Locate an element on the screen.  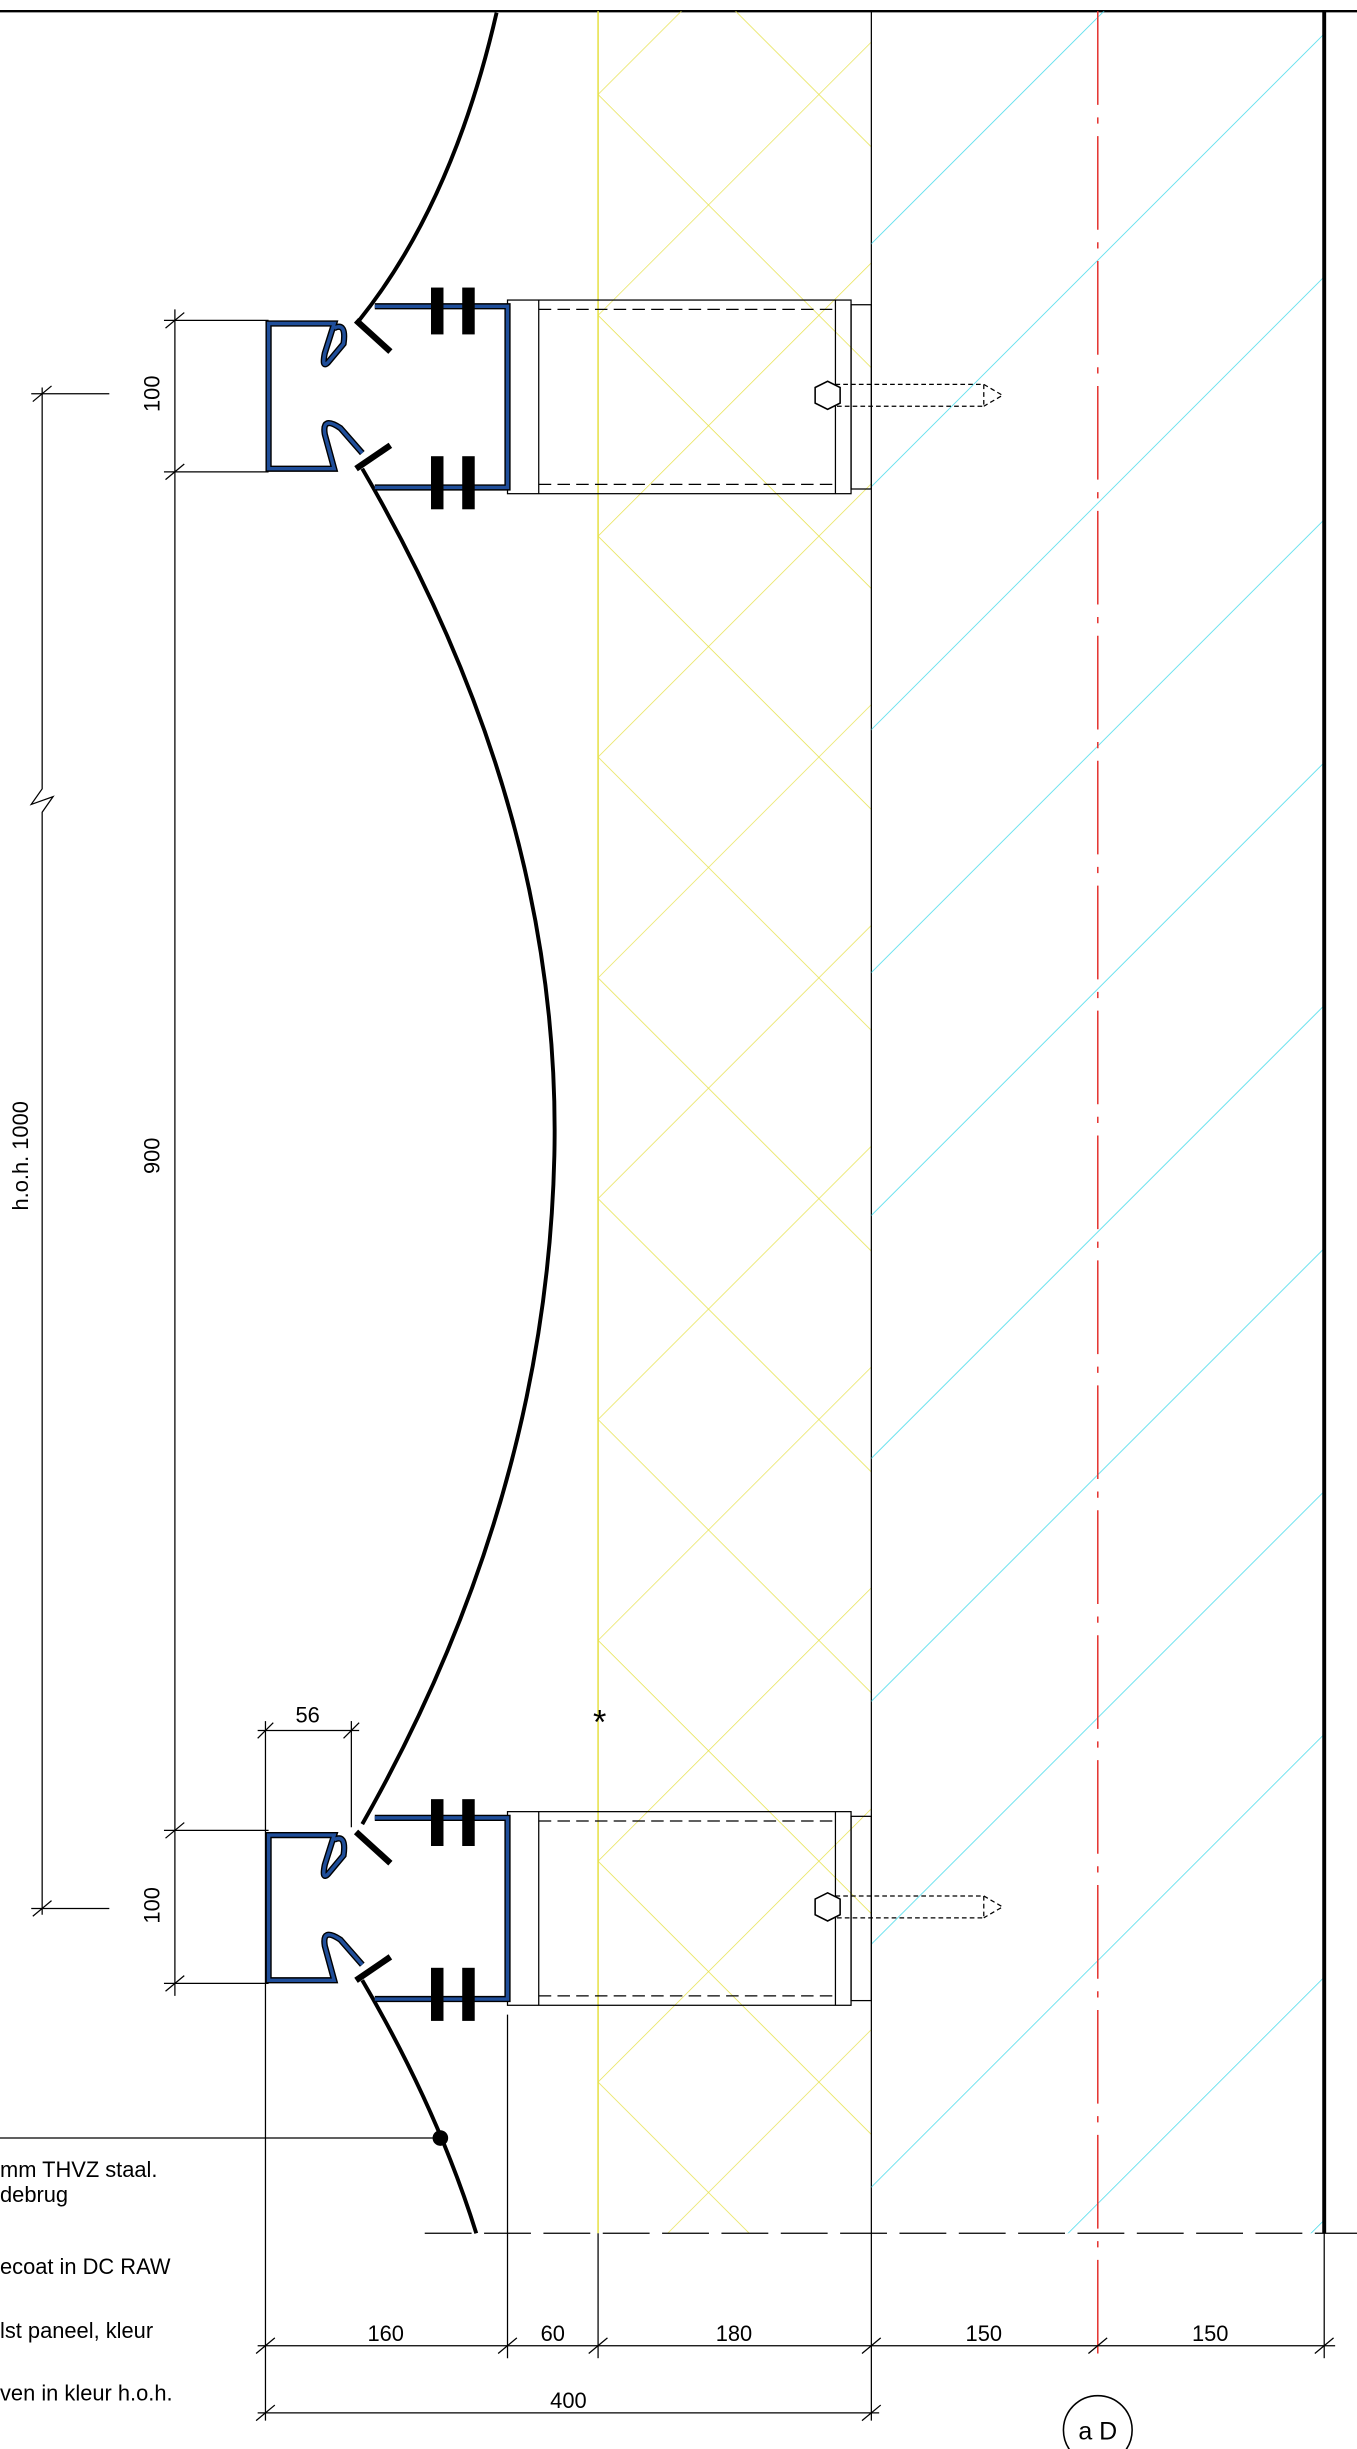
label: ecoat in DC RAW is located at coordinates (85, 2266).